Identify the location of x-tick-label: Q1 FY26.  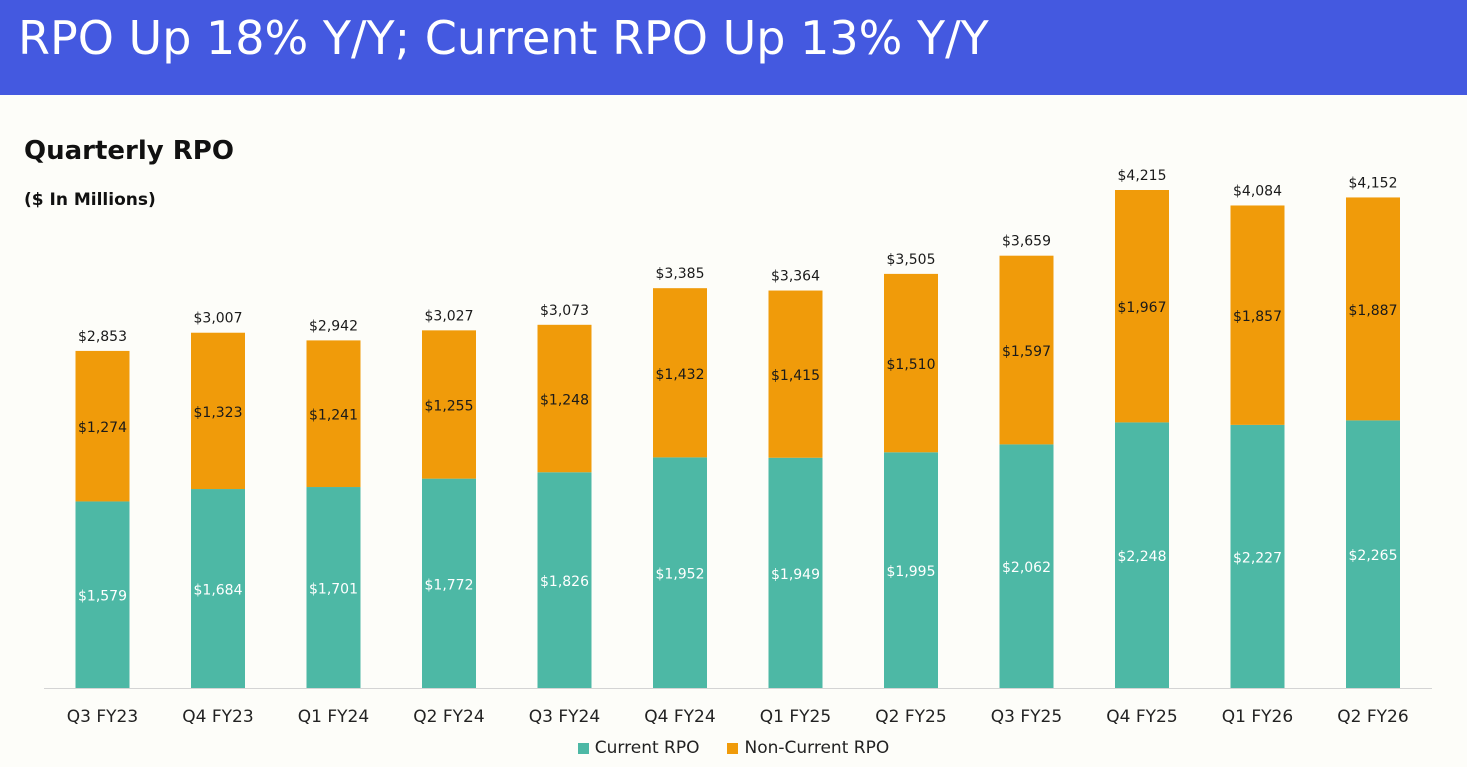
(1257, 717).